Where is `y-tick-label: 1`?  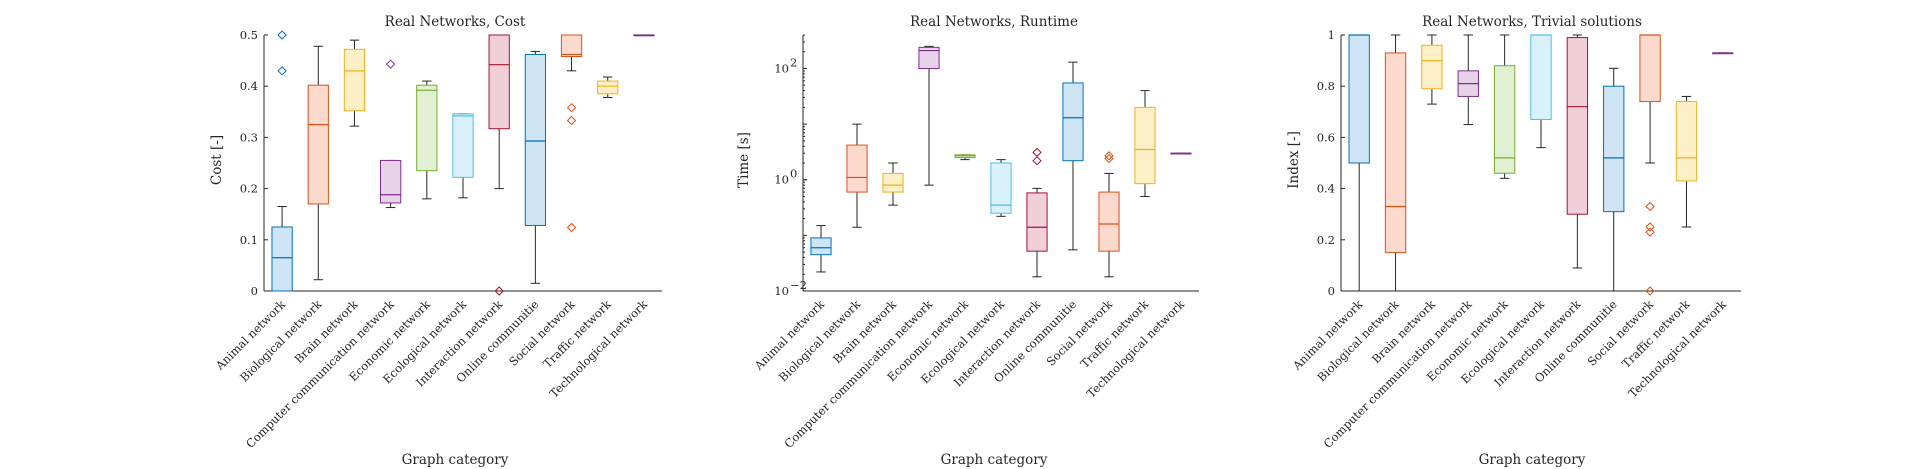 y-tick-label: 1 is located at coordinates (1331, 35).